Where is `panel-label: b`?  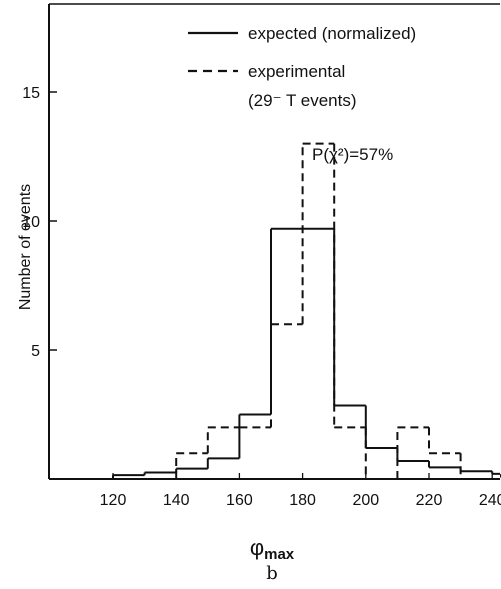 panel-label: b is located at coordinates (272, 573).